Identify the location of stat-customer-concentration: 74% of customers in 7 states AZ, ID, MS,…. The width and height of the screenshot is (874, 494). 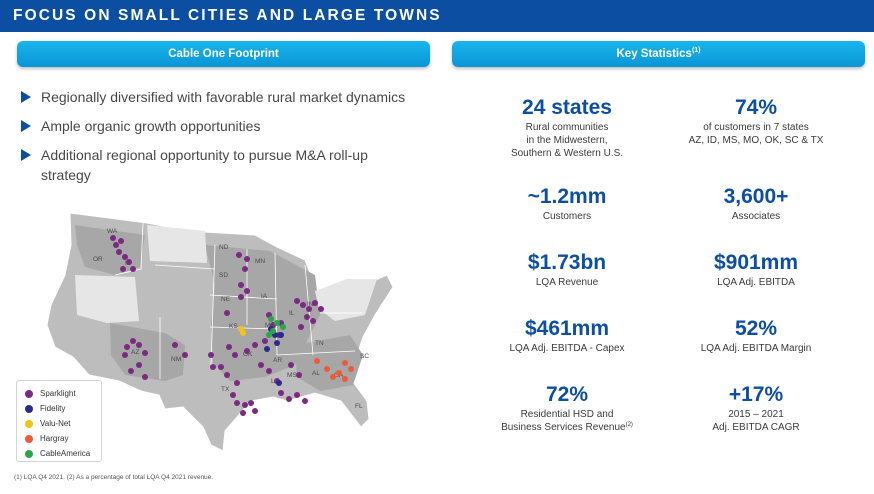
(756, 121).